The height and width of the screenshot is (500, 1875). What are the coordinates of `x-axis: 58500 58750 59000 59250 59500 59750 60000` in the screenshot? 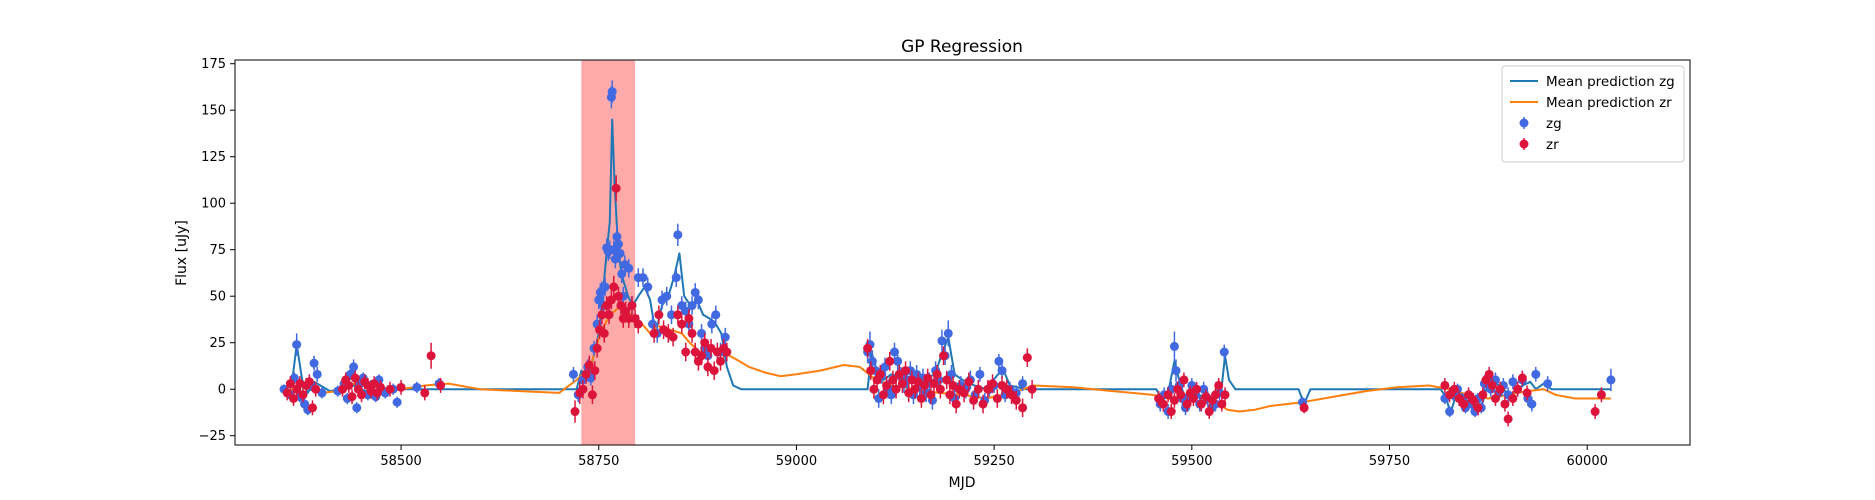 It's located at (994, 457).